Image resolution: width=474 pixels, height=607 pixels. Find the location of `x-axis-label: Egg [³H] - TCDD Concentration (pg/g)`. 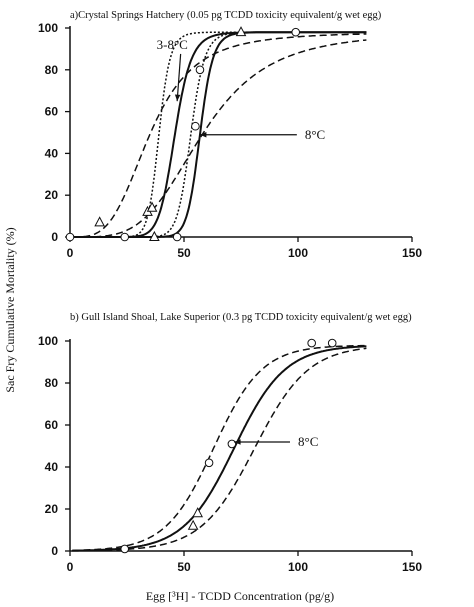

x-axis-label: Egg [³H] - TCDD Concentration (pg/g) is located at coordinates (240, 596).